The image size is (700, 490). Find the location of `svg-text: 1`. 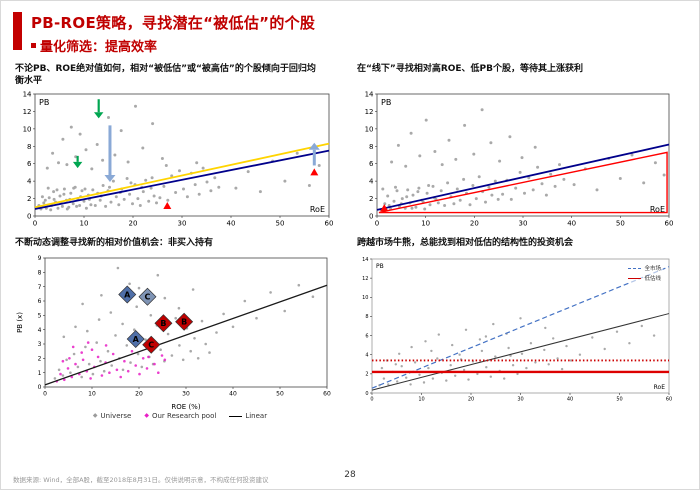

svg-text: 1 is located at coordinates (40, 373).